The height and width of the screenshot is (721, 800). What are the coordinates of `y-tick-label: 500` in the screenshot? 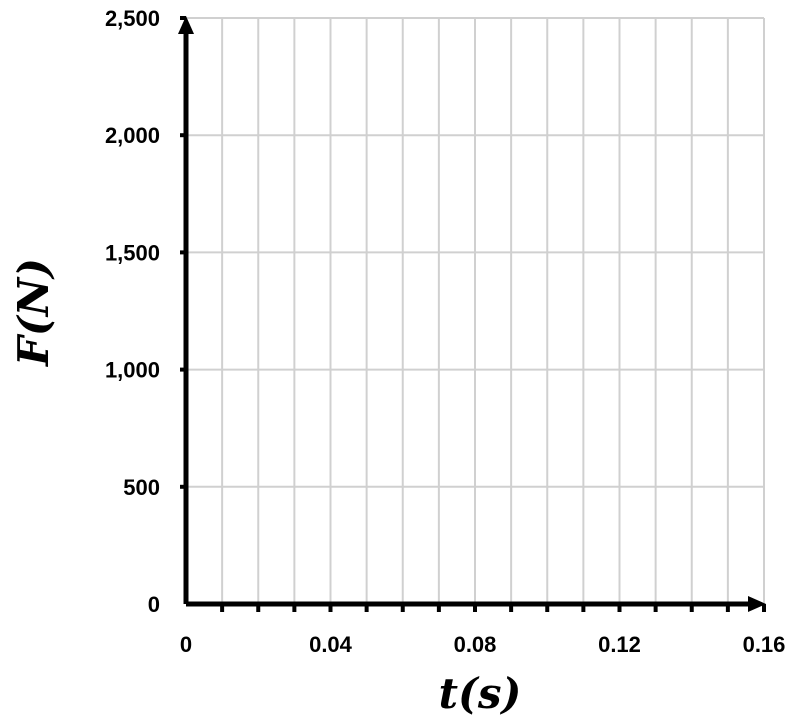 It's located at (141, 487).